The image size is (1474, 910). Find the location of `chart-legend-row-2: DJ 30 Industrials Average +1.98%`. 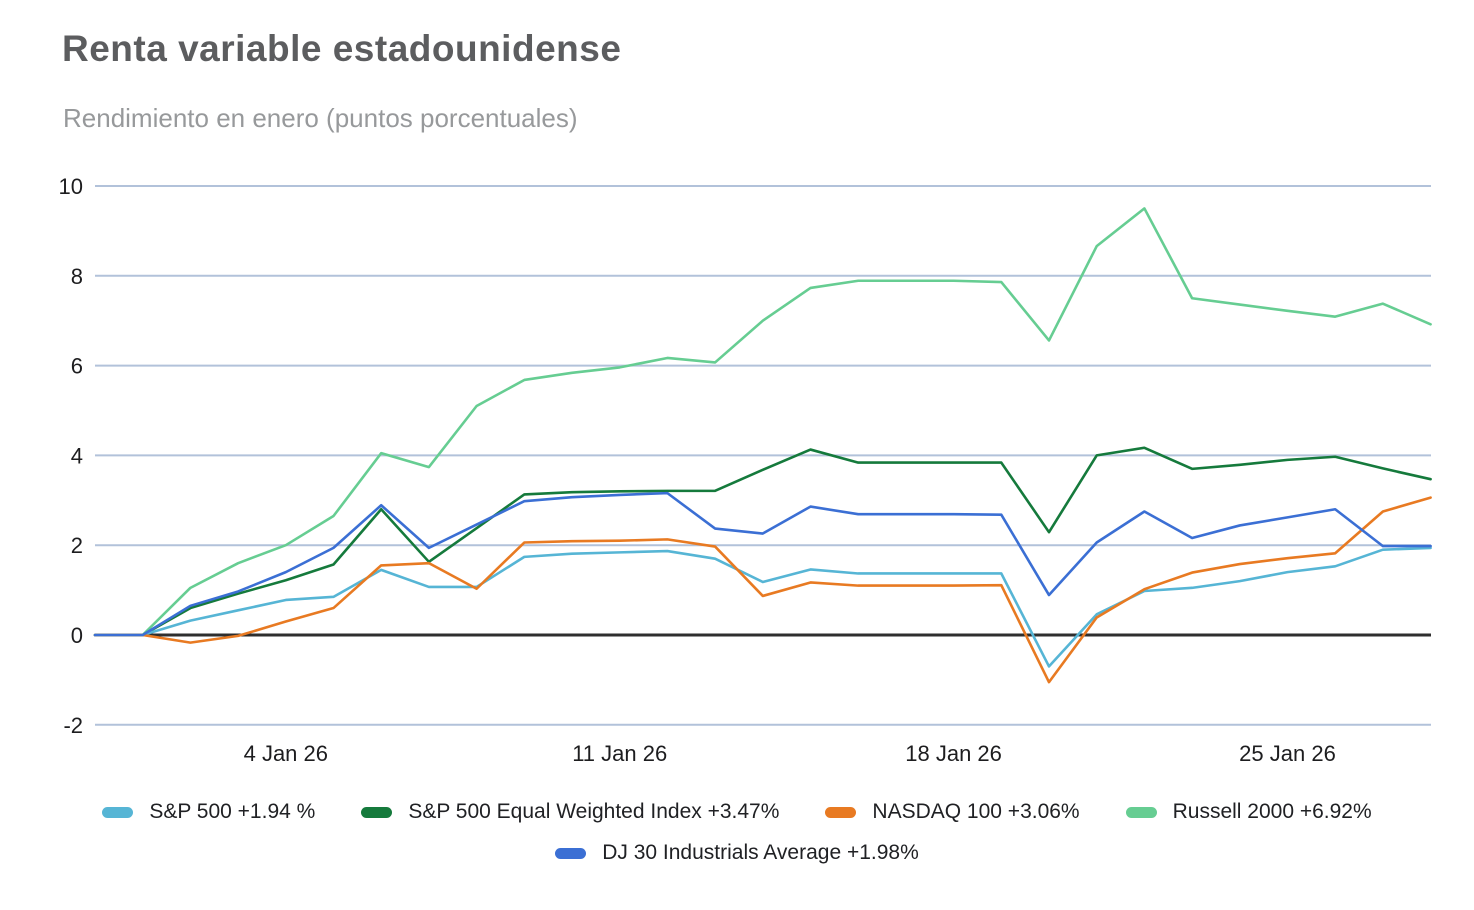

chart-legend-row-2: DJ 30 Industrials Average +1.98% is located at coordinates (737, 853).